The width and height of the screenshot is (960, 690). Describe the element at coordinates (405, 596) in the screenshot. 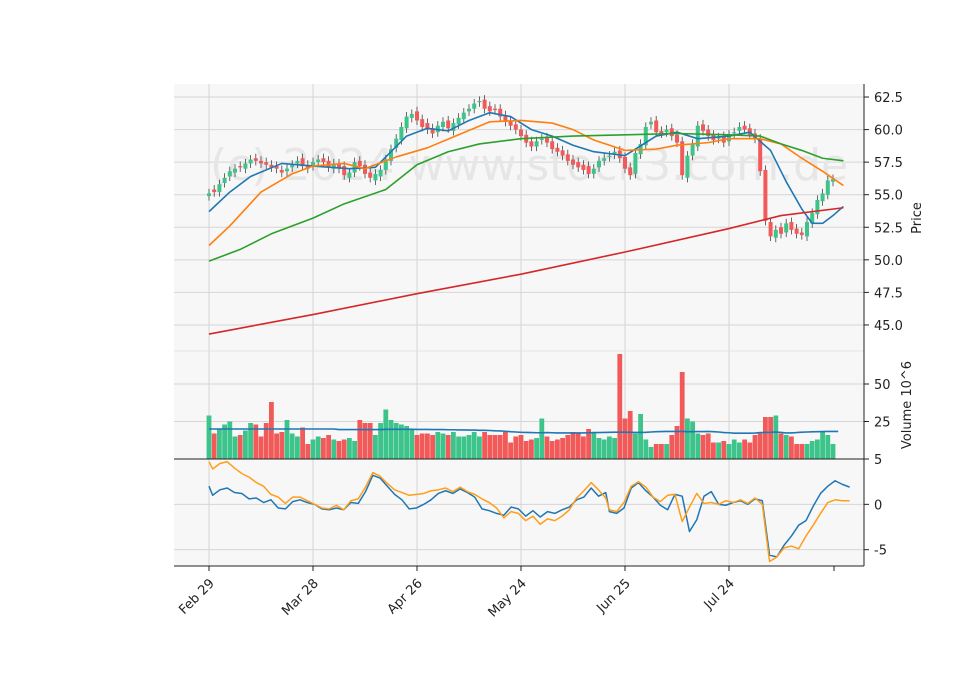

I see `date-tick-label: Apr 26` at that location.